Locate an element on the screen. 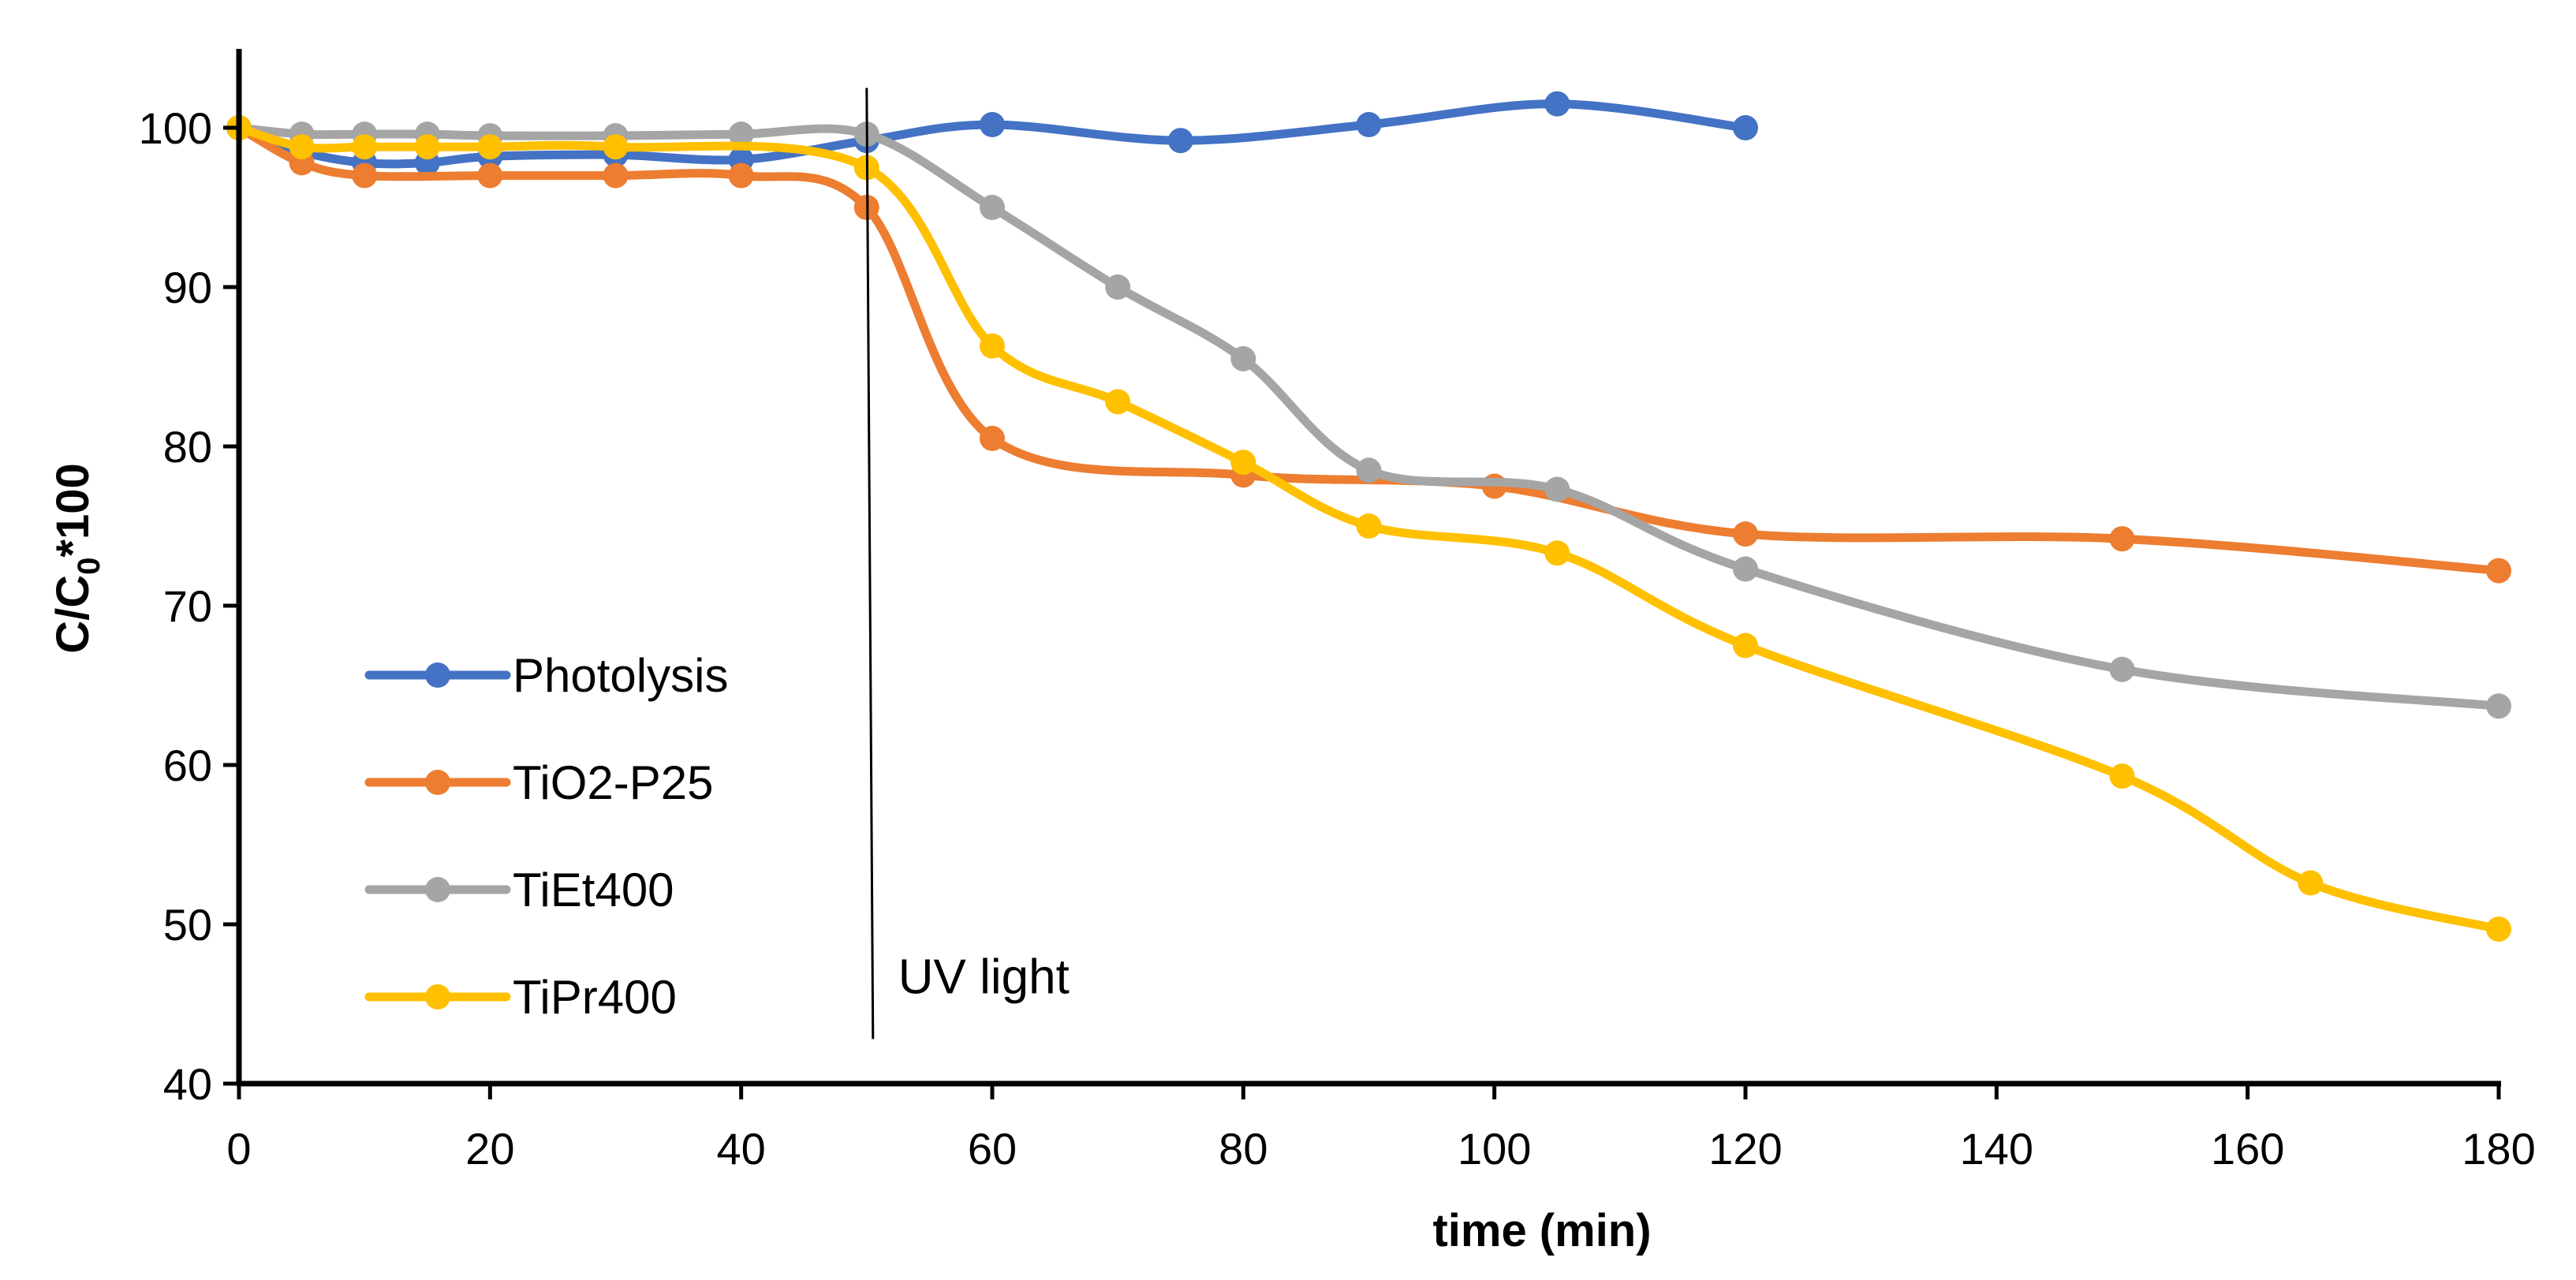 The width and height of the screenshot is (2576, 1280). y-tick-label: 80 is located at coordinates (187, 447).